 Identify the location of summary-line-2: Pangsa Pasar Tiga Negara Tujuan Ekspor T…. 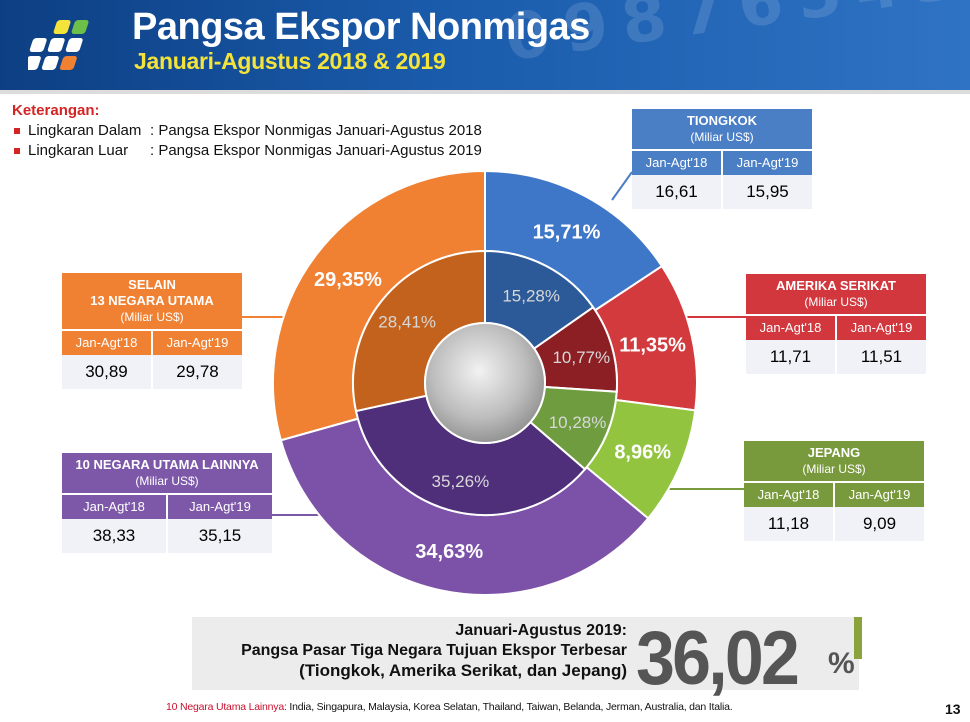
(434, 650).